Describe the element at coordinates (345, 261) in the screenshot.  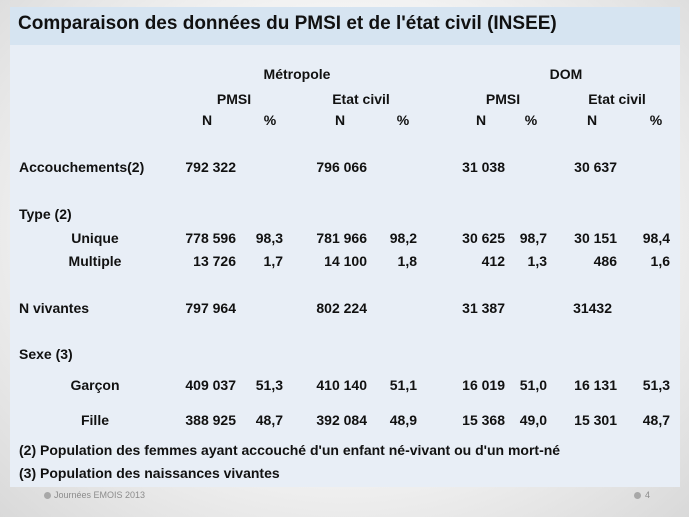
I see `cell-multiple-m-ec-n: 14 100` at that location.